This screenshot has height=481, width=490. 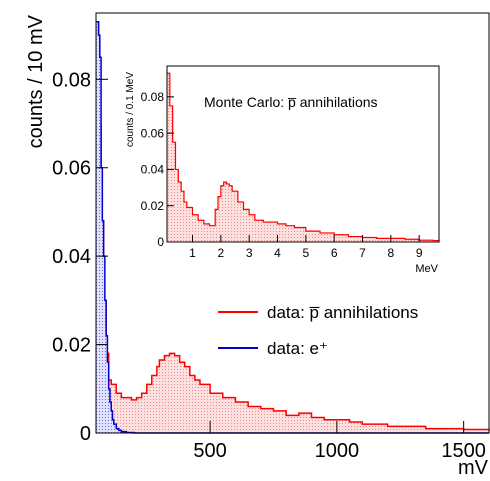 What do you see at coordinates (153, 133) in the screenshot?
I see `inset-y-tick-label: 0.06` at bounding box center [153, 133].